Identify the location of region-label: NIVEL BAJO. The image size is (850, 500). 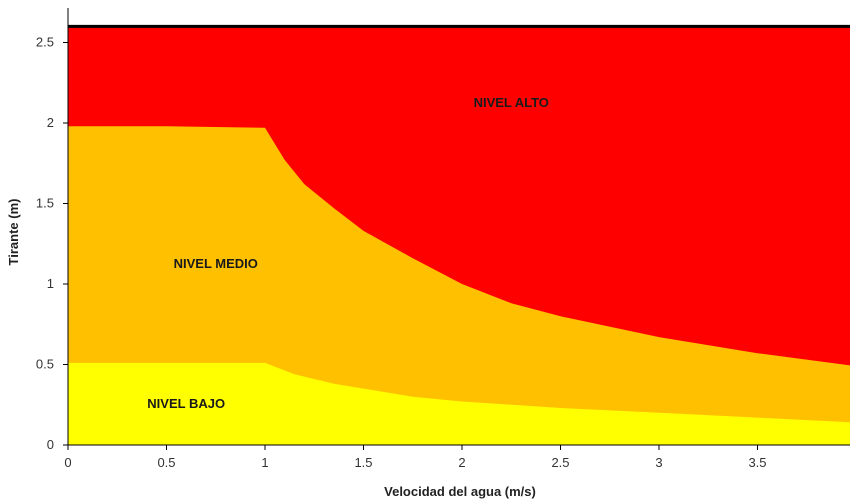
(186, 403).